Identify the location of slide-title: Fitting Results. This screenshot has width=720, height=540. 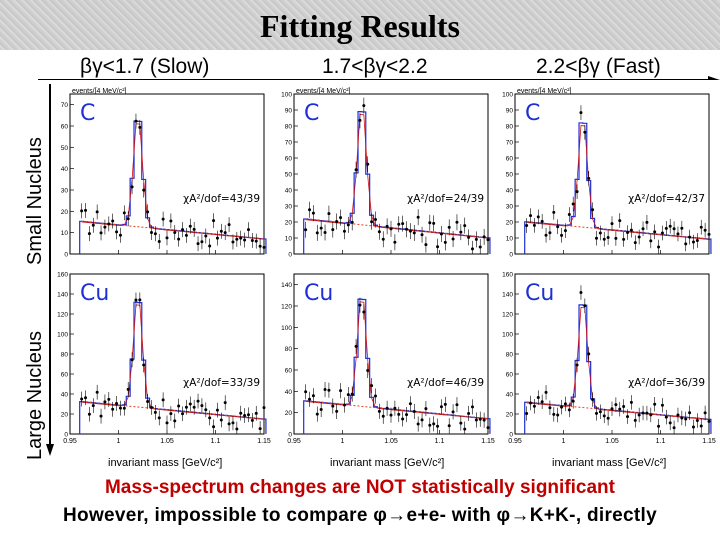
(360, 26).